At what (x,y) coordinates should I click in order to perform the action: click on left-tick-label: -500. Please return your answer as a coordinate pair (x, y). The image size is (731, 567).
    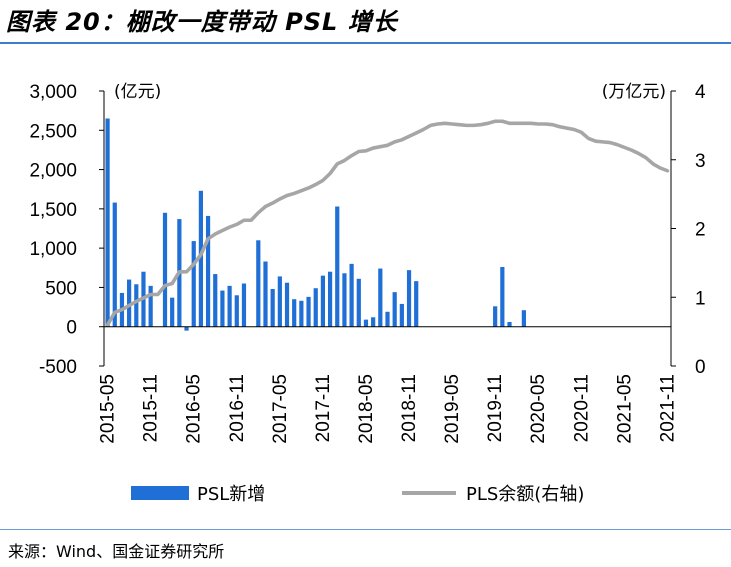
    Looking at the image, I should click on (58, 367).